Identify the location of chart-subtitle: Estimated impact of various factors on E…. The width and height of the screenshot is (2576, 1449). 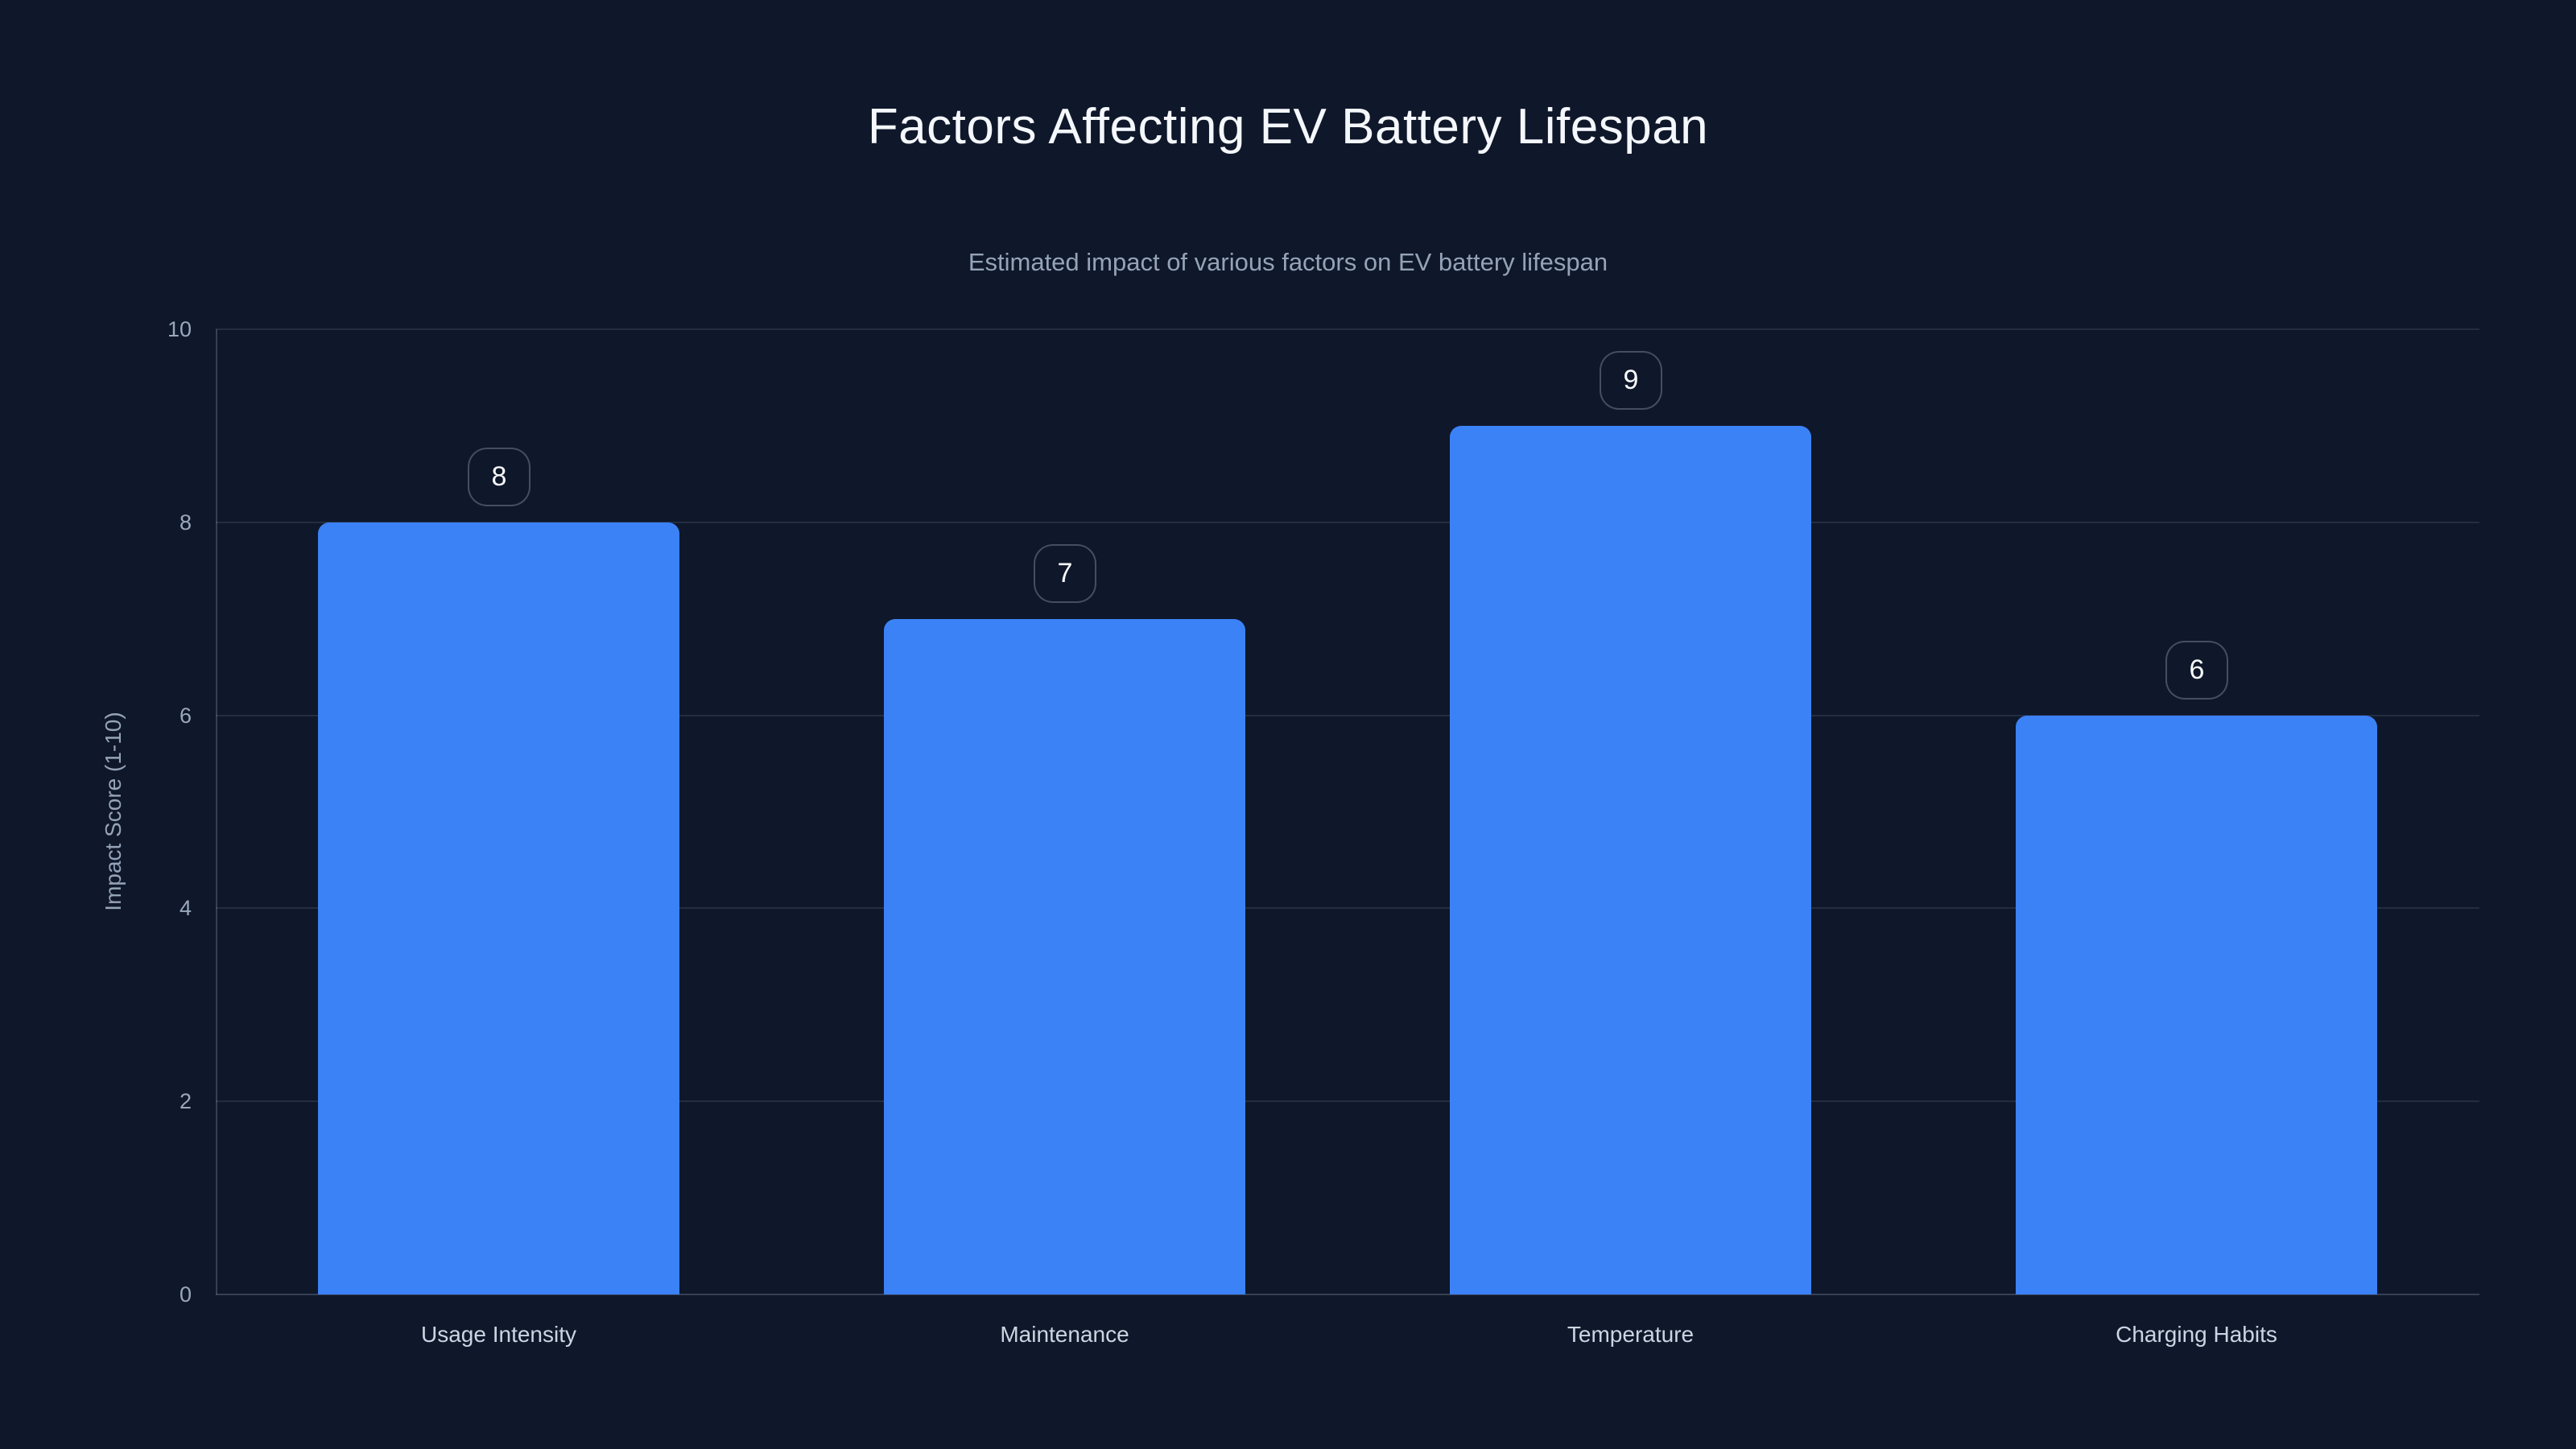
(1288, 262).